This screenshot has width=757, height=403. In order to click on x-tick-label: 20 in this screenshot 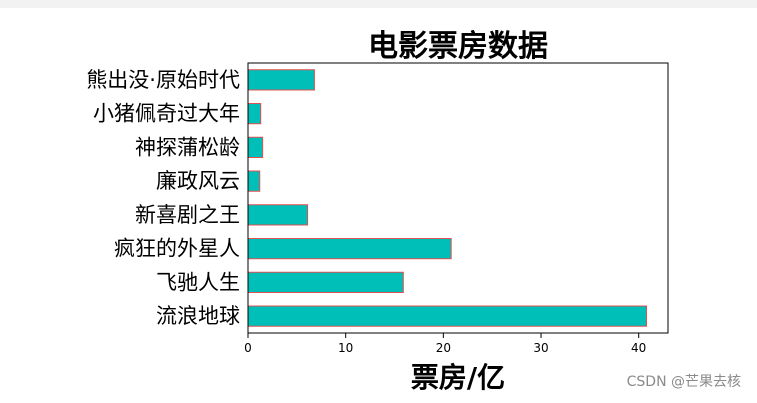, I will do `click(443, 348)`.